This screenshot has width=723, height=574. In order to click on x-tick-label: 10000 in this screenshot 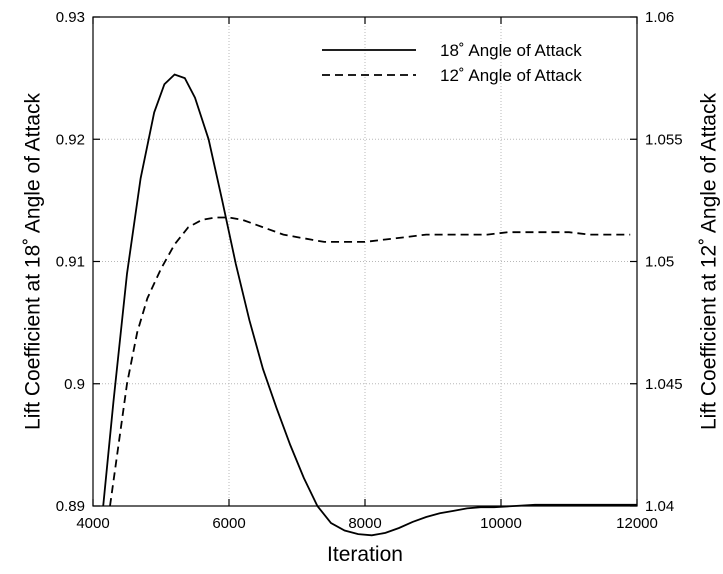, I will do `click(501, 523)`.